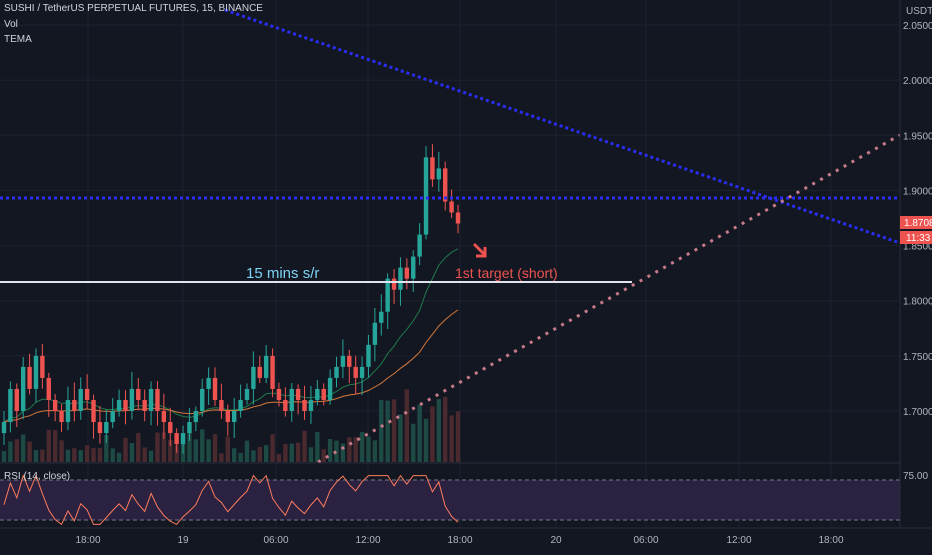  I want to click on rsi-axis-tick: 75.00, so click(915, 476).